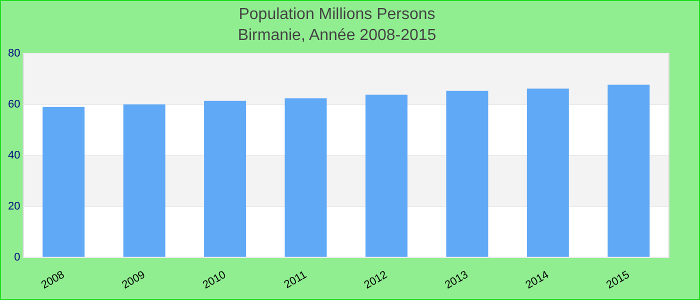 Image resolution: width=700 pixels, height=300 pixels. What do you see at coordinates (337, 15) in the screenshot?
I see `chart-title: Population Millions Persons` at bounding box center [337, 15].